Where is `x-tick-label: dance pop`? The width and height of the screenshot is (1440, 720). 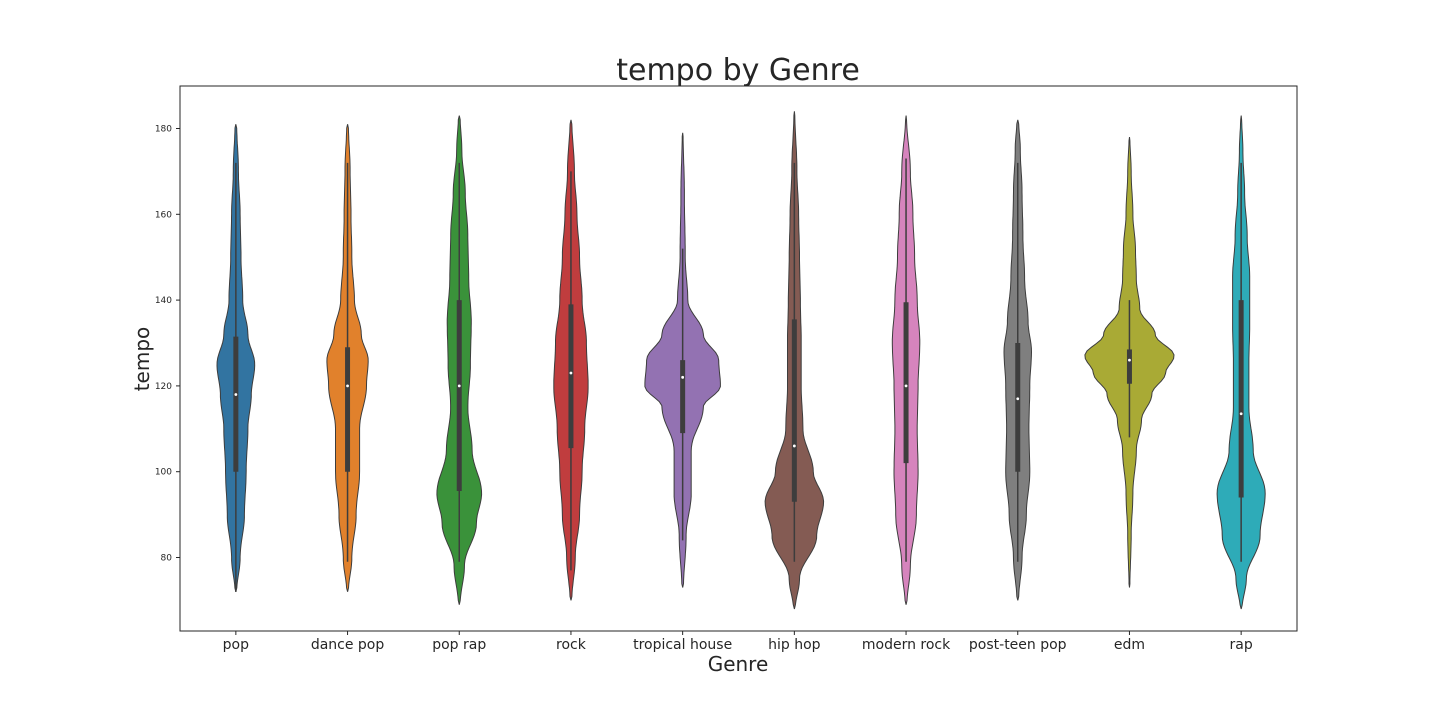
x-tick-label: dance pop is located at coordinates (348, 645).